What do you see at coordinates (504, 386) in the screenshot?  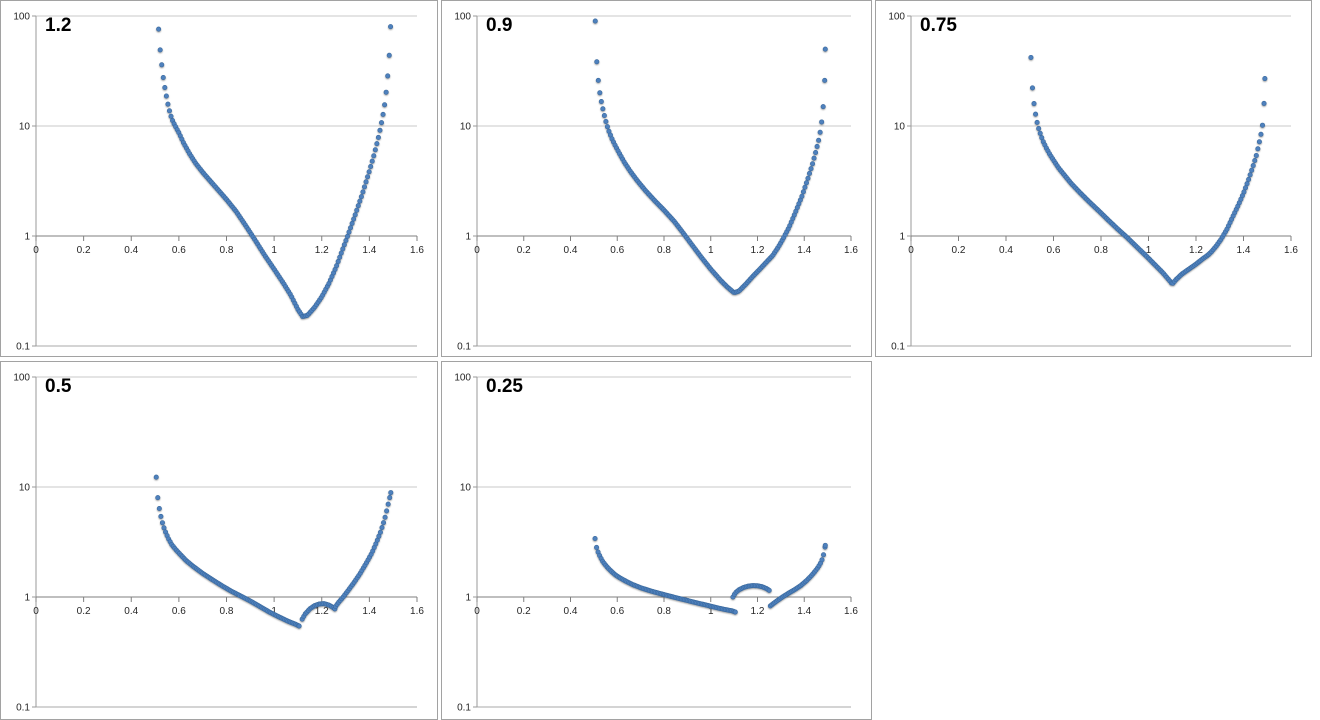 I see `chart-title: 0.25` at bounding box center [504, 386].